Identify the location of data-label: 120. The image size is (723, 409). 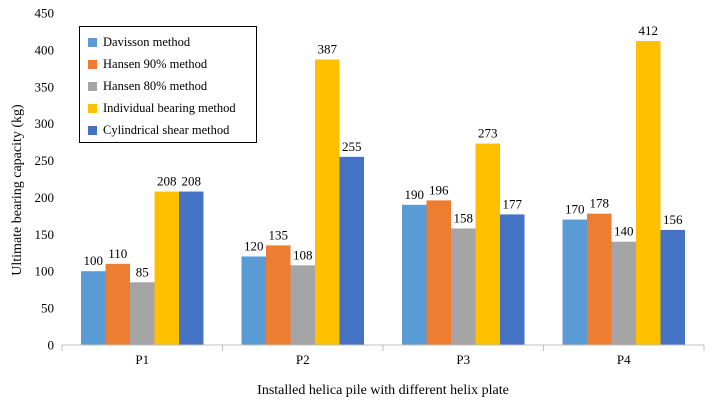
(254, 245).